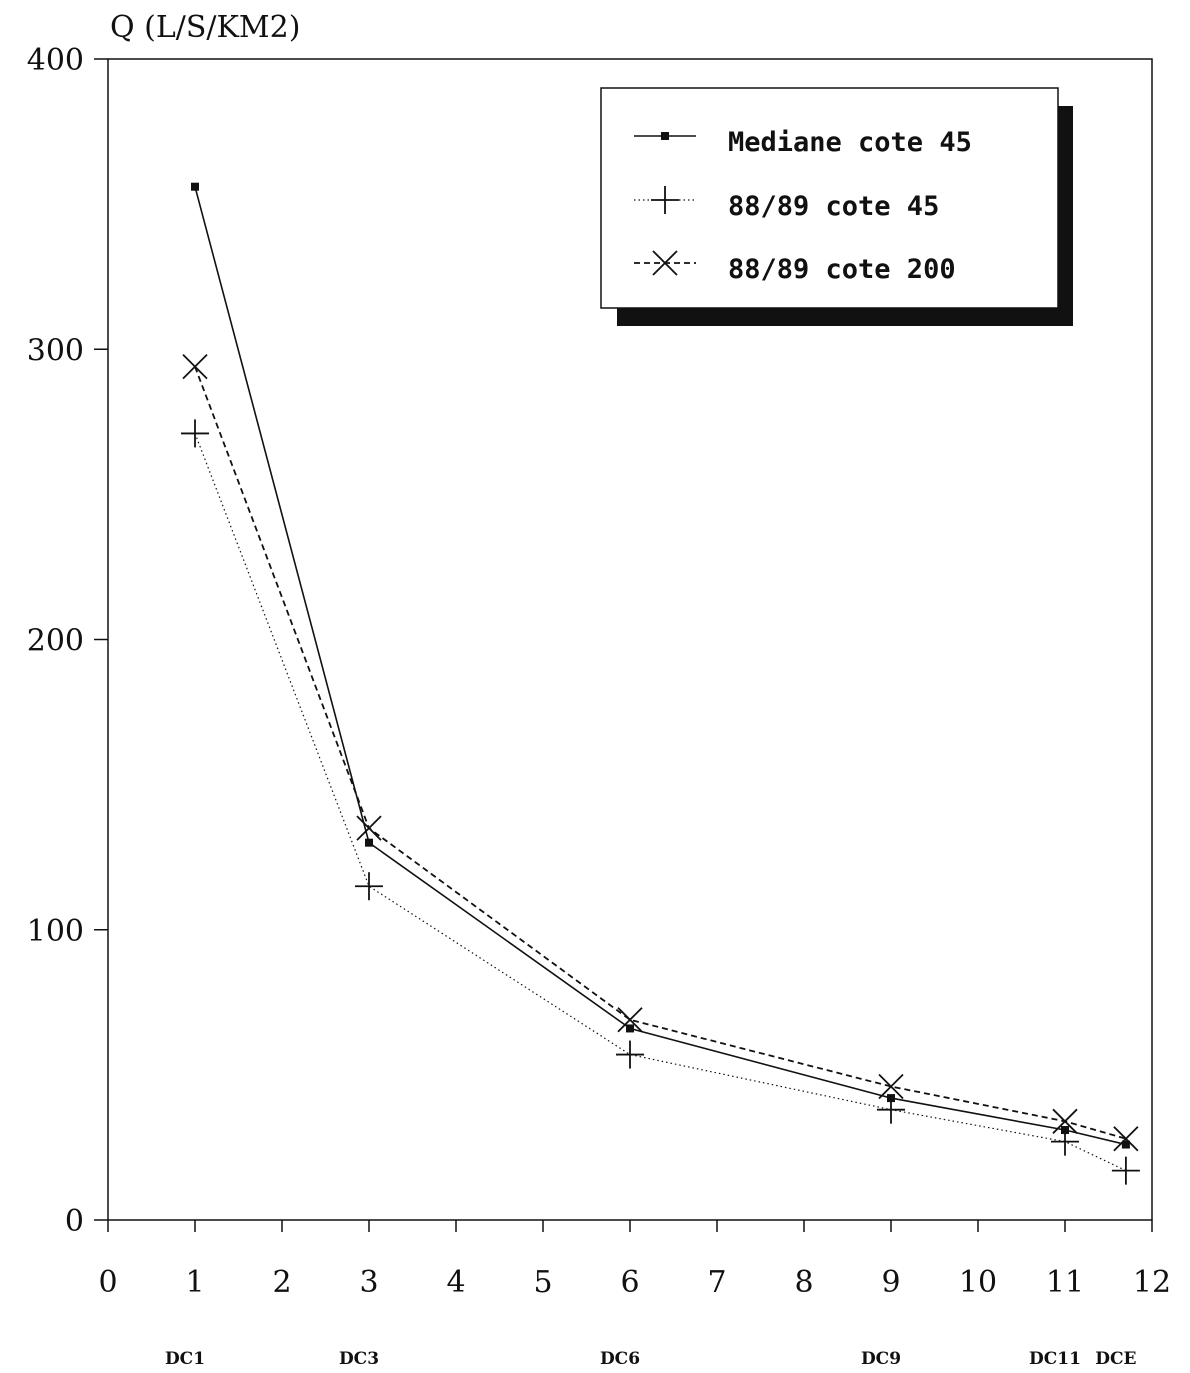 This screenshot has width=1190, height=1373. What do you see at coordinates (890, 1282) in the screenshot?
I see `x-tick-label: 9` at bounding box center [890, 1282].